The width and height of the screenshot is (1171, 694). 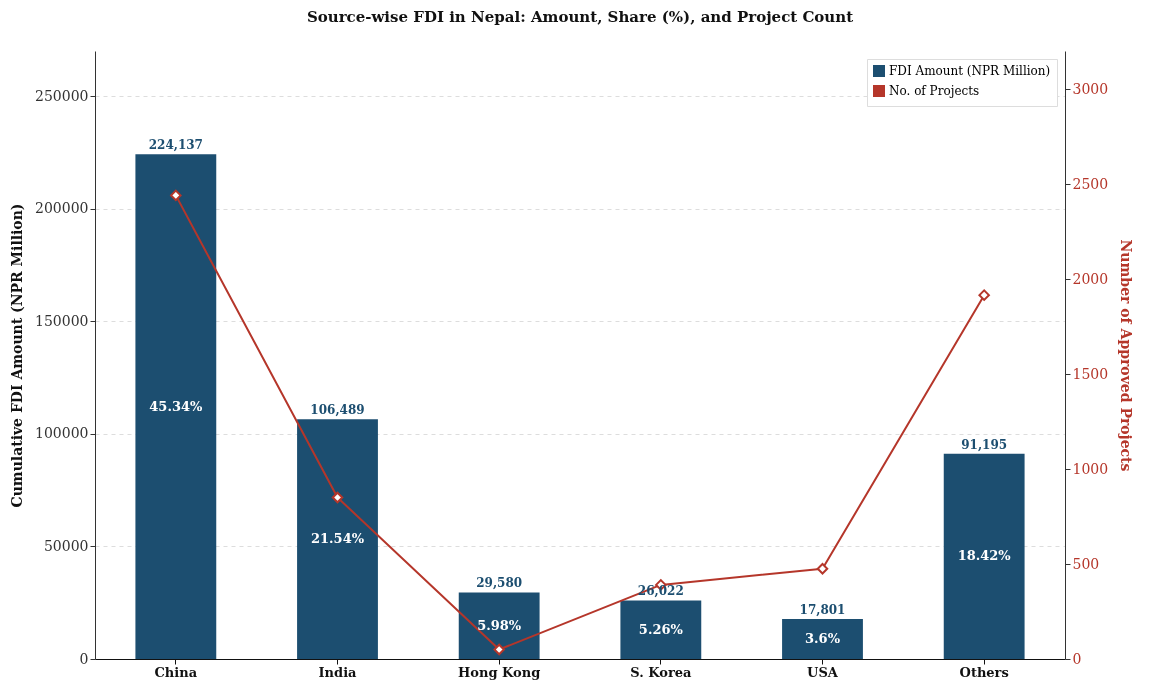 I want to click on legend-label: No. of Projects, so click(x=934, y=91).